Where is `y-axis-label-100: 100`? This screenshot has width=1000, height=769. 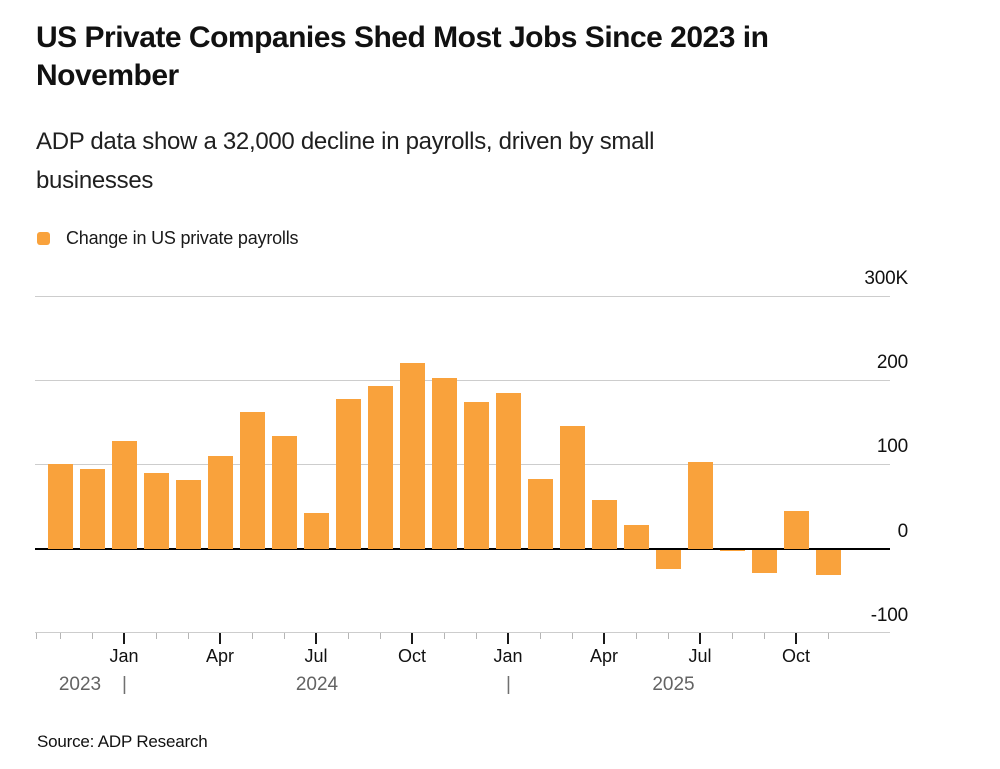 y-axis-label-100: 100 is located at coordinates (892, 447).